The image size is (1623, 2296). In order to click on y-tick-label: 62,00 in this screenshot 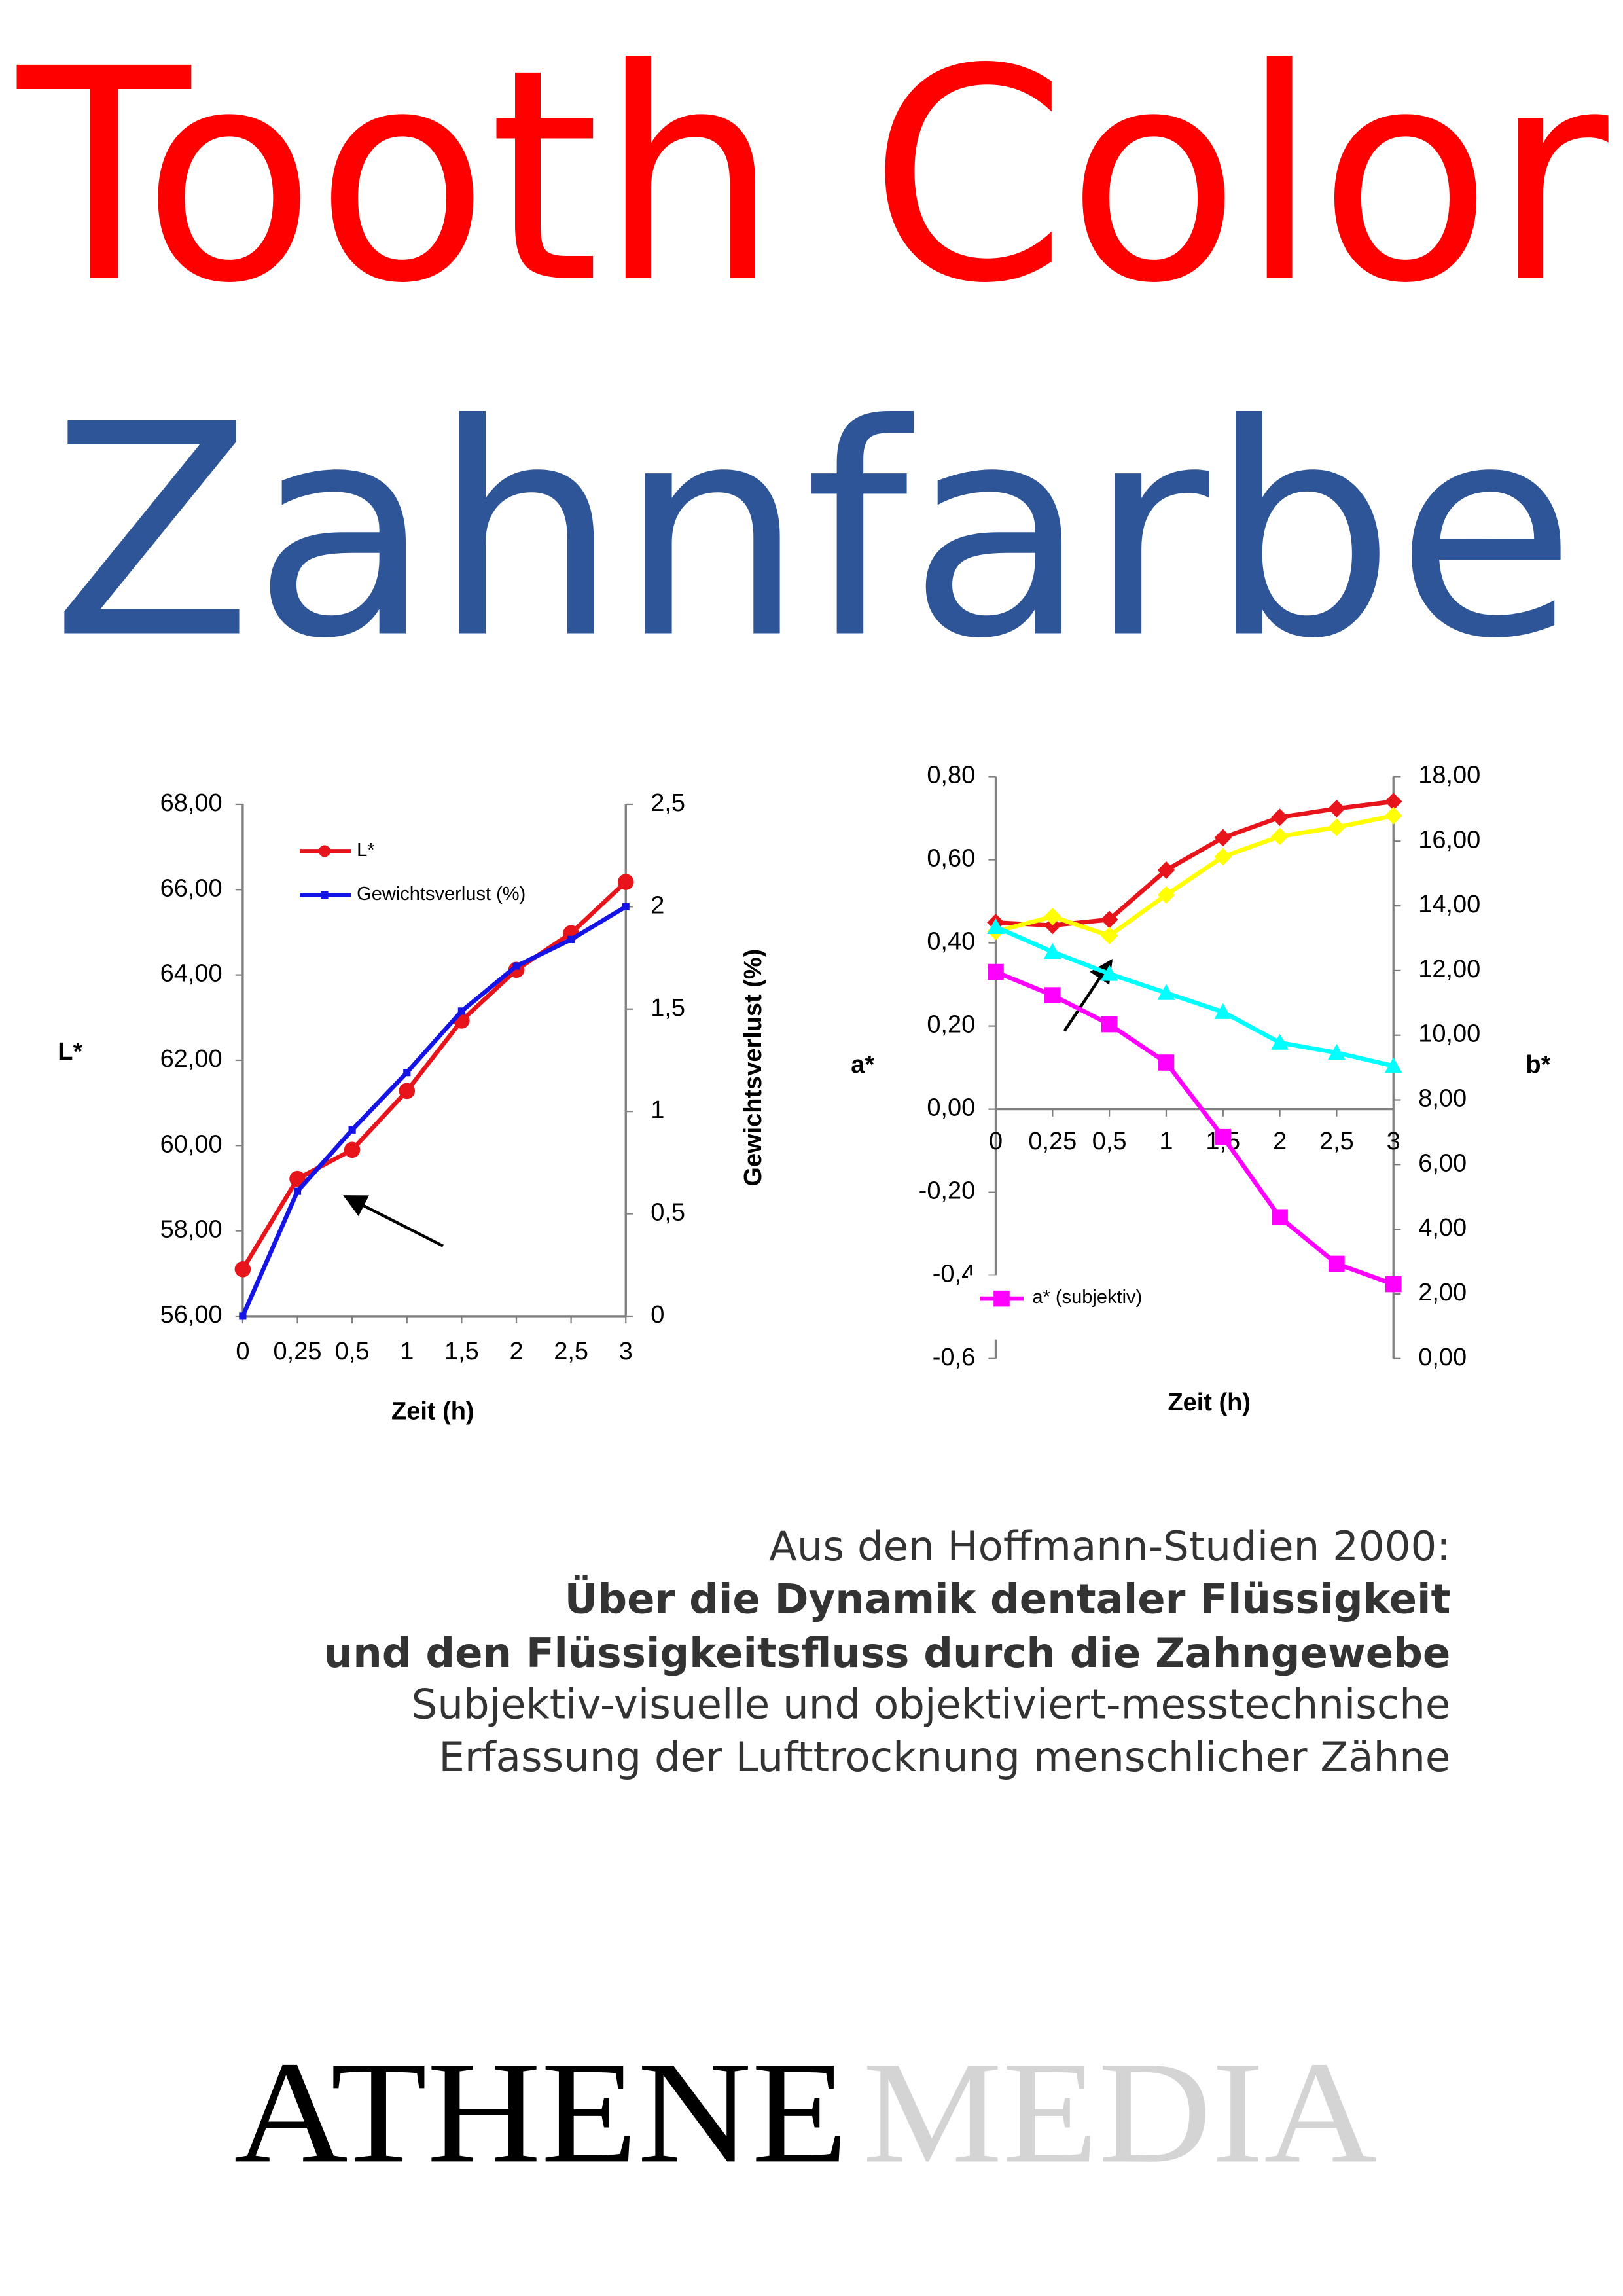, I will do `click(191, 1059)`.